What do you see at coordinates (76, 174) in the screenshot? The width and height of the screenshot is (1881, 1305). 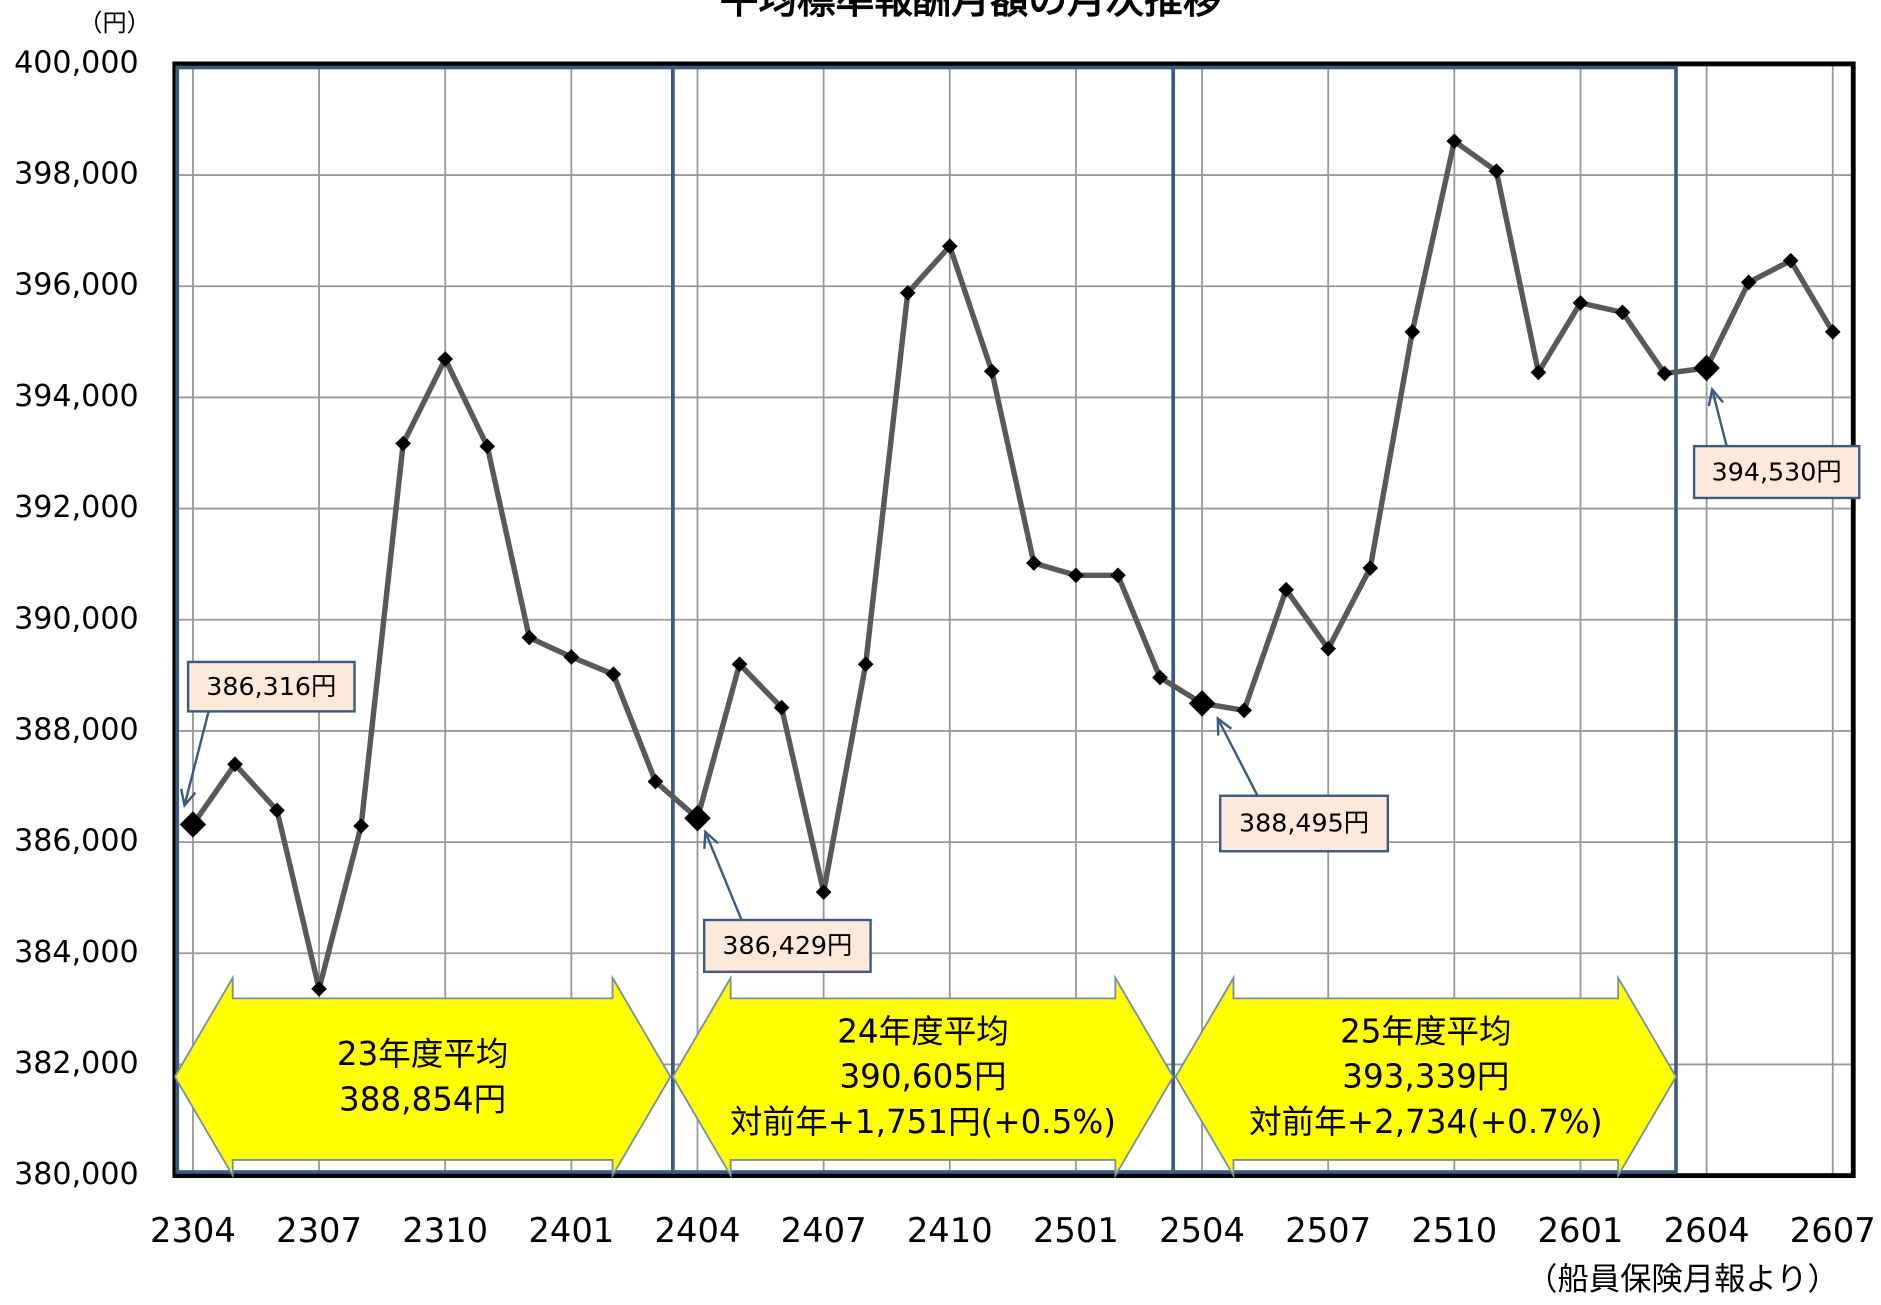 I see `y-tick-label: 398,000` at bounding box center [76, 174].